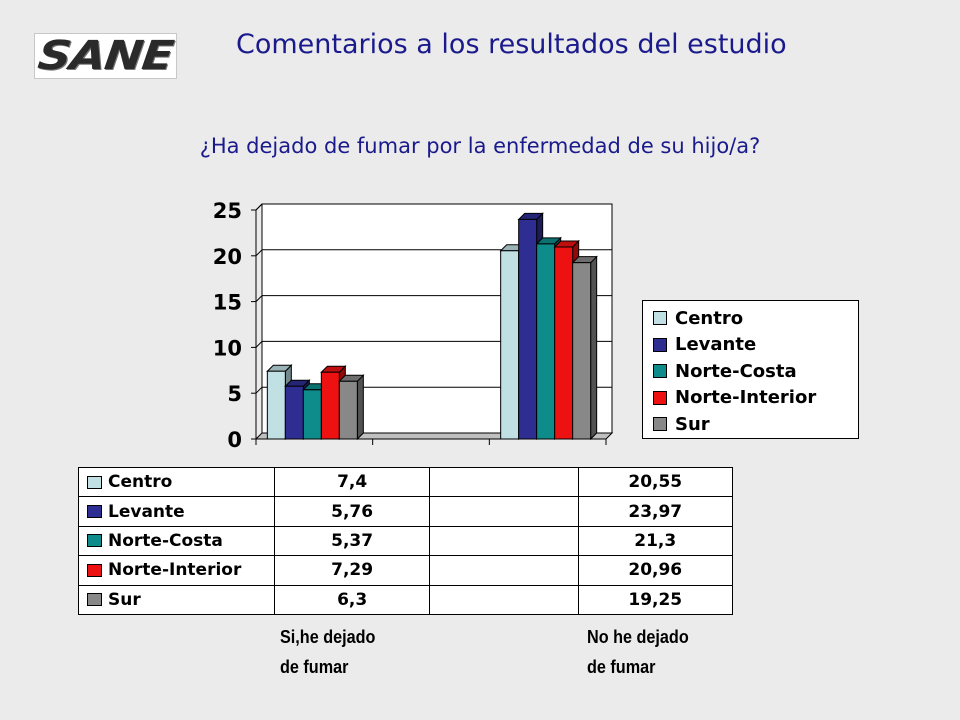 This screenshot has height=720, width=960. What do you see at coordinates (413, 325) in the screenshot?
I see `plot-area: 0 5 10 15 20 25` at bounding box center [413, 325].